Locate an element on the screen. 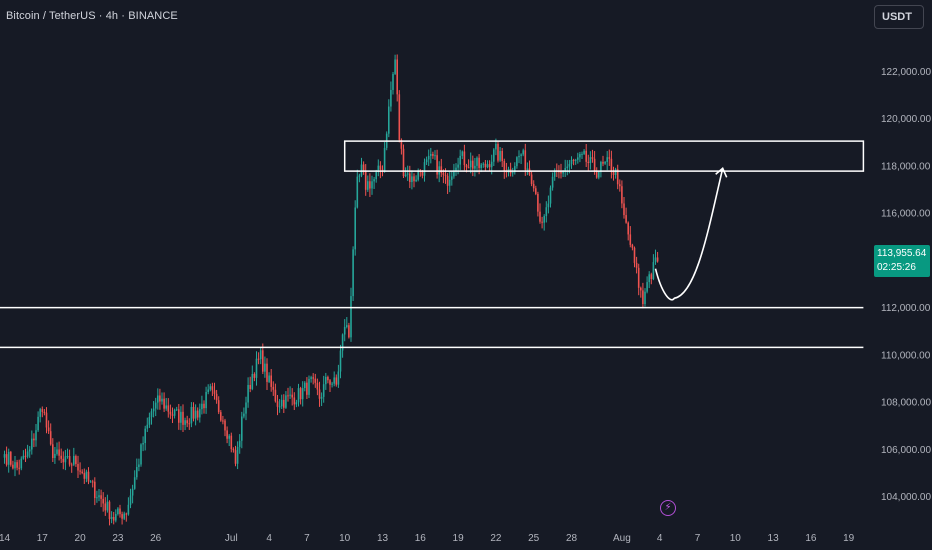 Image resolution: width=932 pixels, height=550 pixels. time-tick-label: Aug is located at coordinates (622, 538).